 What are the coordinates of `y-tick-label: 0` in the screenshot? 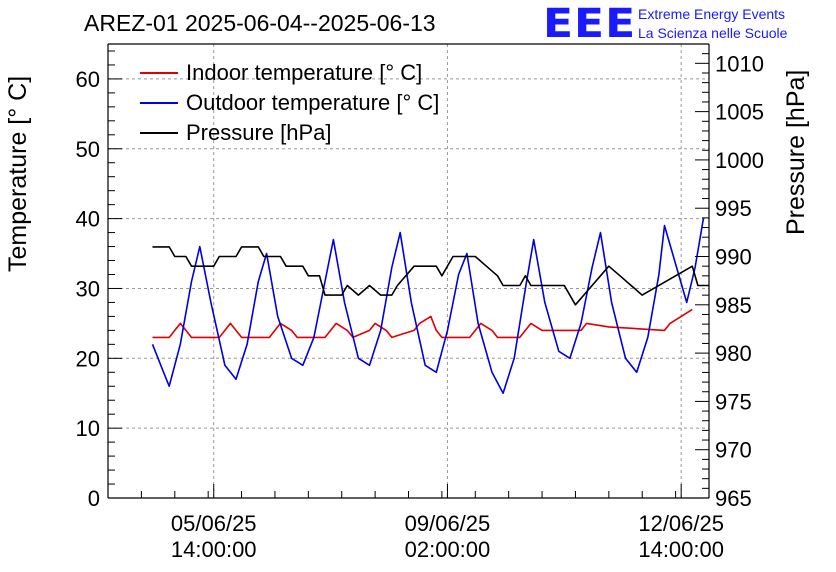 It's located at (94, 498).